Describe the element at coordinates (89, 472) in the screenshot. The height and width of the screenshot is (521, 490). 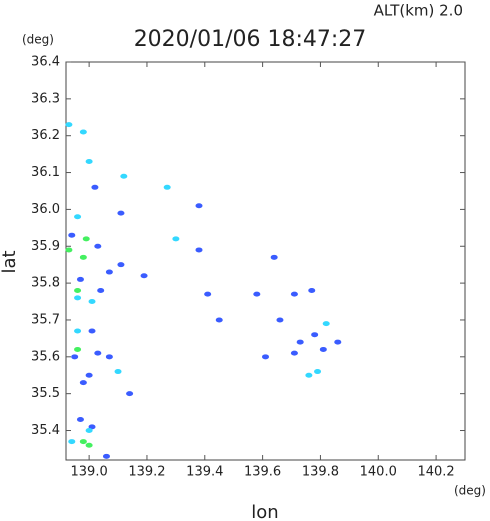
I see `x-tick-label: 139.0` at that location.